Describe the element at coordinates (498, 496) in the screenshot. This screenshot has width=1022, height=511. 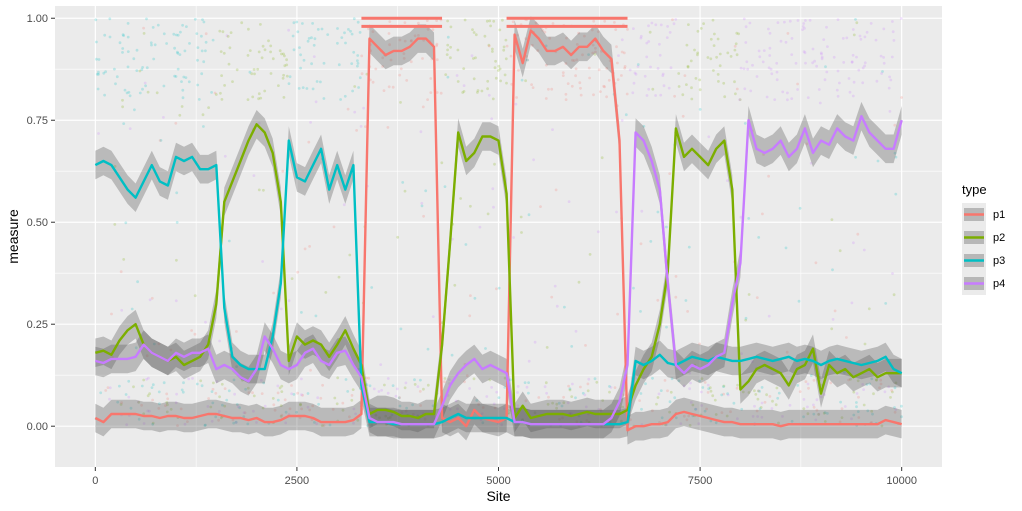
I see `x-axis-title: Site` at that location.